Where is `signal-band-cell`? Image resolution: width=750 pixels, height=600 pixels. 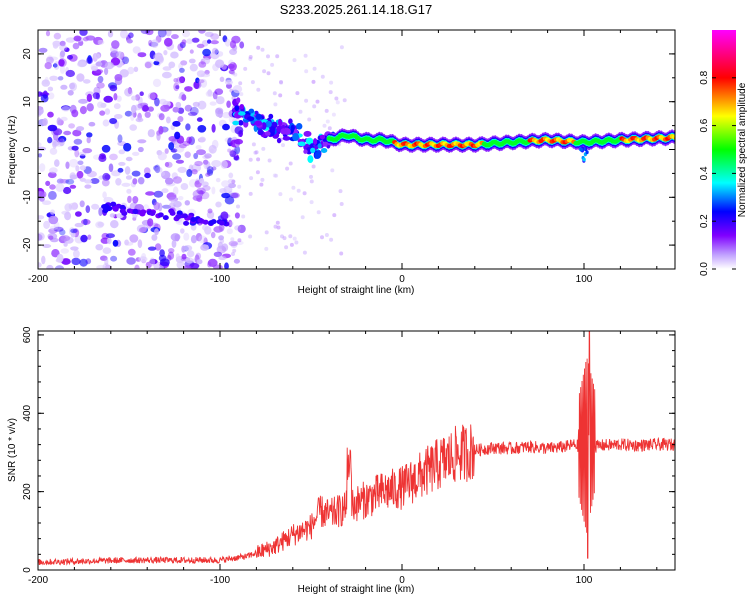
signal-band-cell is located at coordinates (678, 139).